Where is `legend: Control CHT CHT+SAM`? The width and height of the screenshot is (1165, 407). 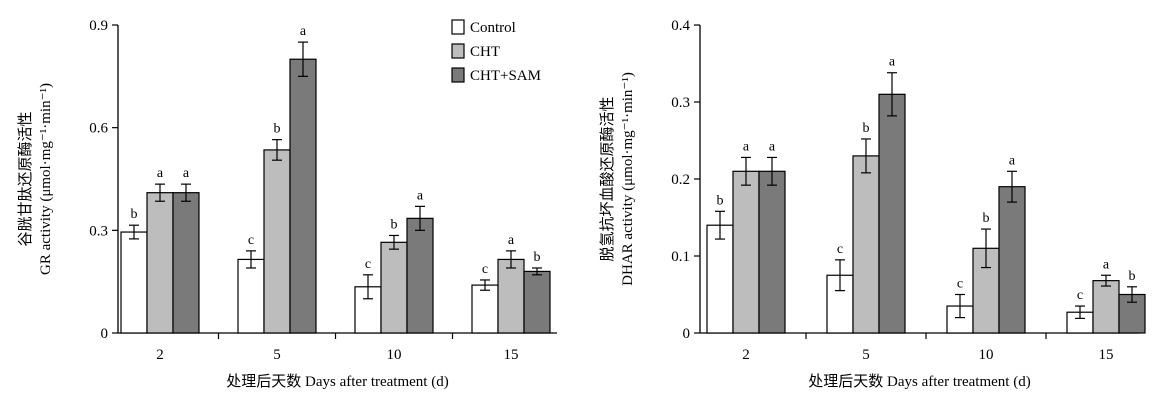
legend: Control CHT CHT+SAM is located at coordinates (496, 51).